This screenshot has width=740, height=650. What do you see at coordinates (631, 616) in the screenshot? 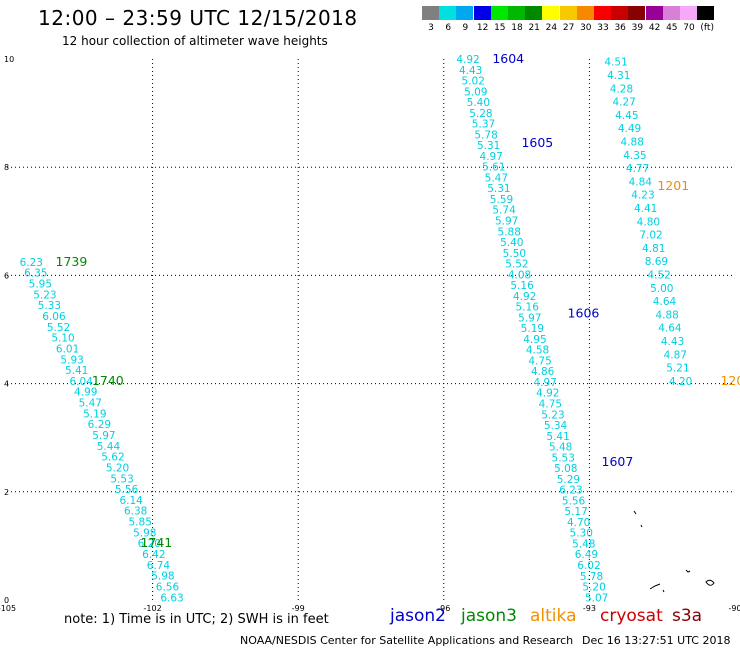
I see `satellite-name-cryosat: cryosat` at bounding box center [631, 616].